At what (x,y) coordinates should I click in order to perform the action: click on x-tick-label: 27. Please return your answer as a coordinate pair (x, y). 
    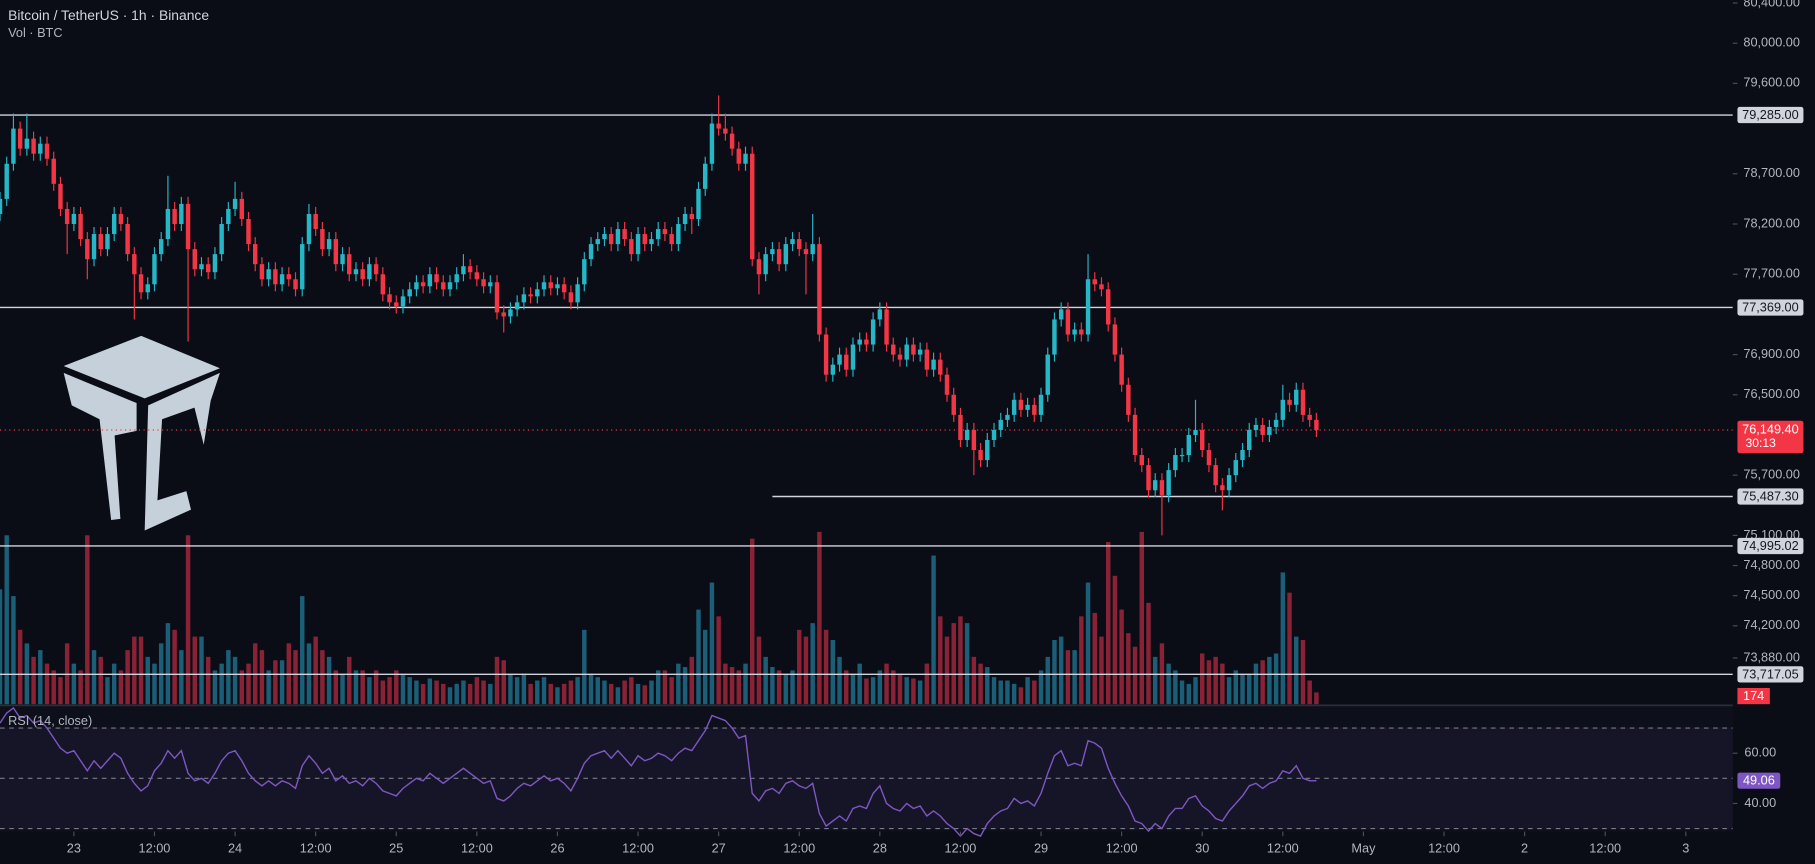
    Looking at the image, I should click on (719, 847).